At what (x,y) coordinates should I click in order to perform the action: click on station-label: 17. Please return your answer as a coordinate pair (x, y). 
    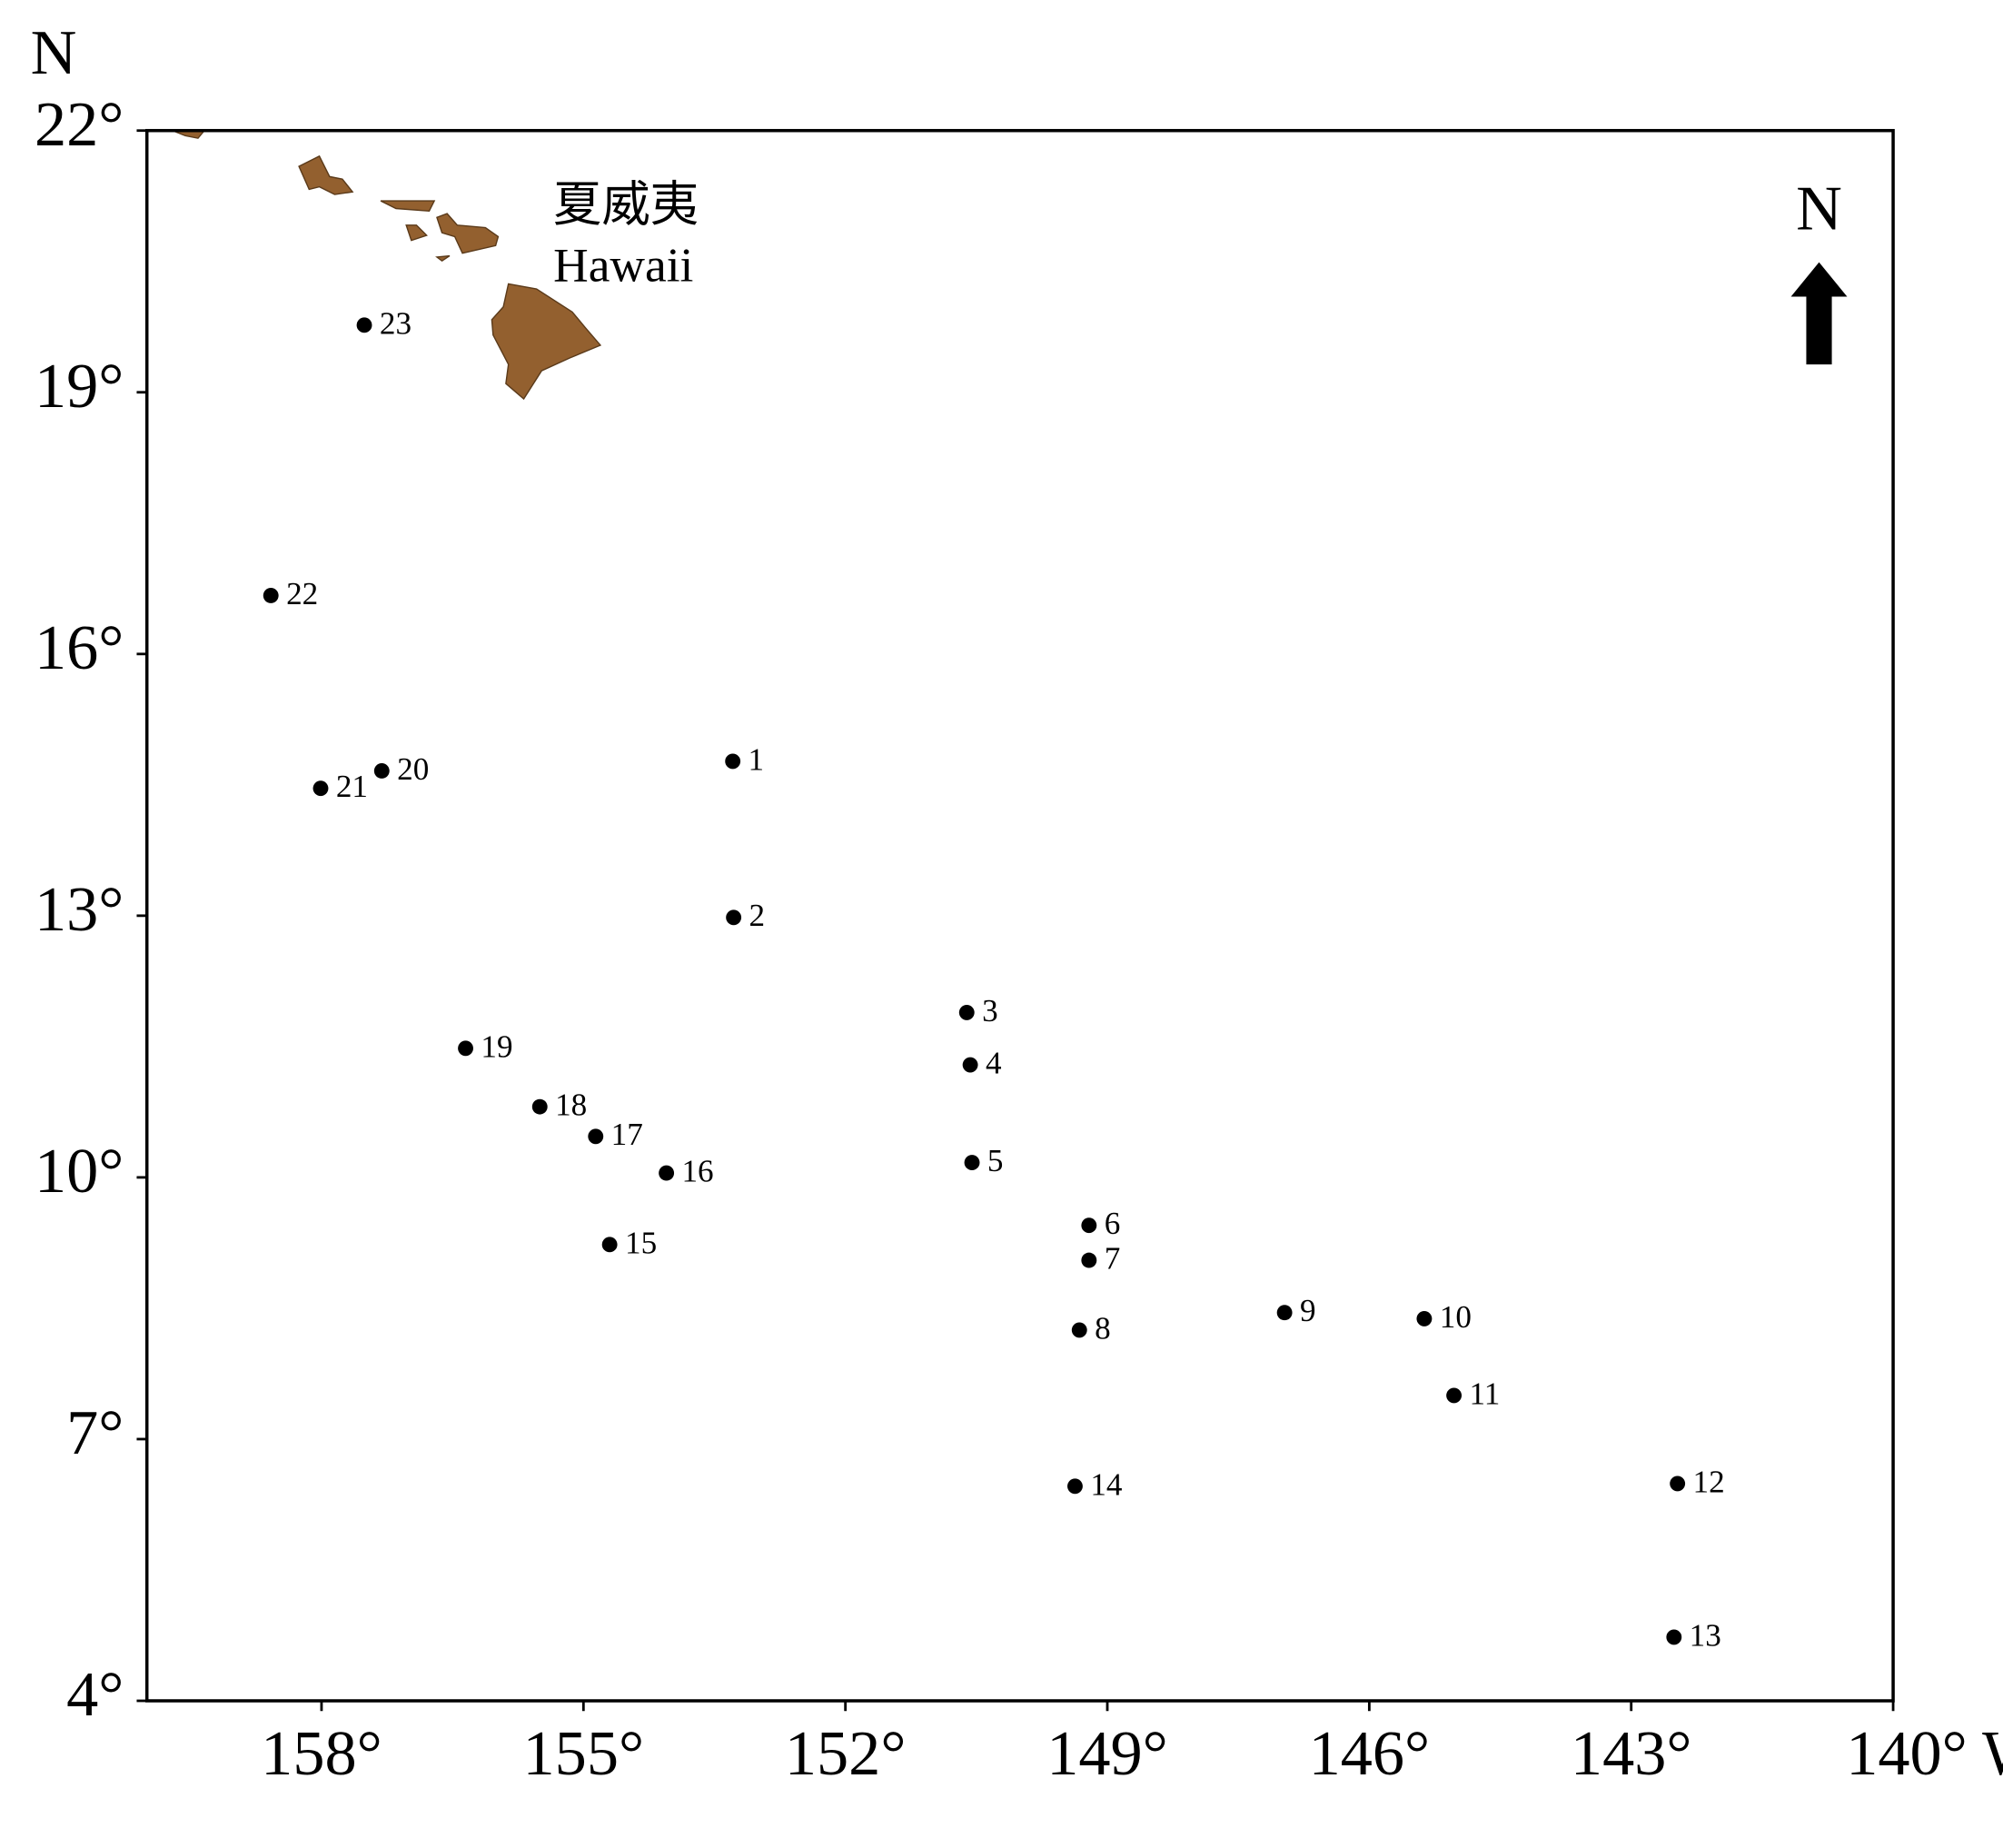
    Looking at the image, I should click on (627, 1135).